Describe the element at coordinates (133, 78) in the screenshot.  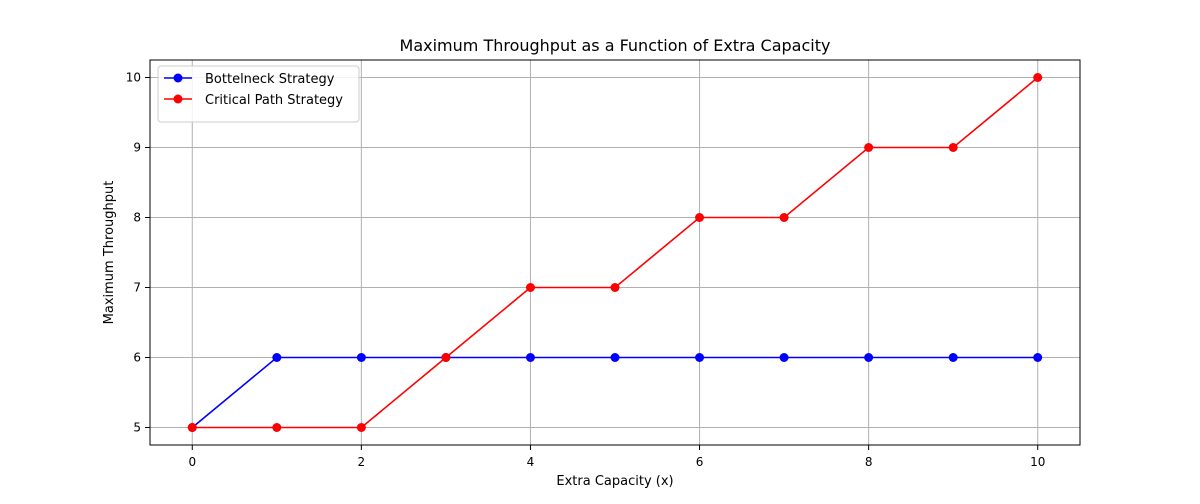
I see `y-tick-label: 10` at that location.